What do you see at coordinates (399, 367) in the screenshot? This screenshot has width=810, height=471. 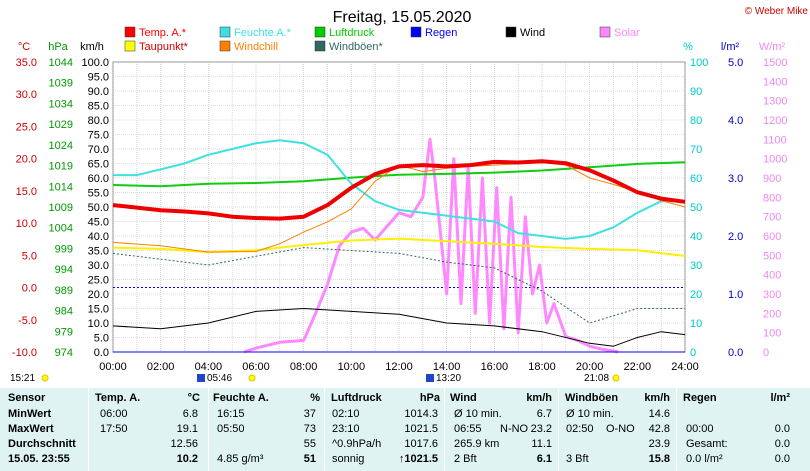 I see `time-tick: 12:00` at bounding box center [399, 367].